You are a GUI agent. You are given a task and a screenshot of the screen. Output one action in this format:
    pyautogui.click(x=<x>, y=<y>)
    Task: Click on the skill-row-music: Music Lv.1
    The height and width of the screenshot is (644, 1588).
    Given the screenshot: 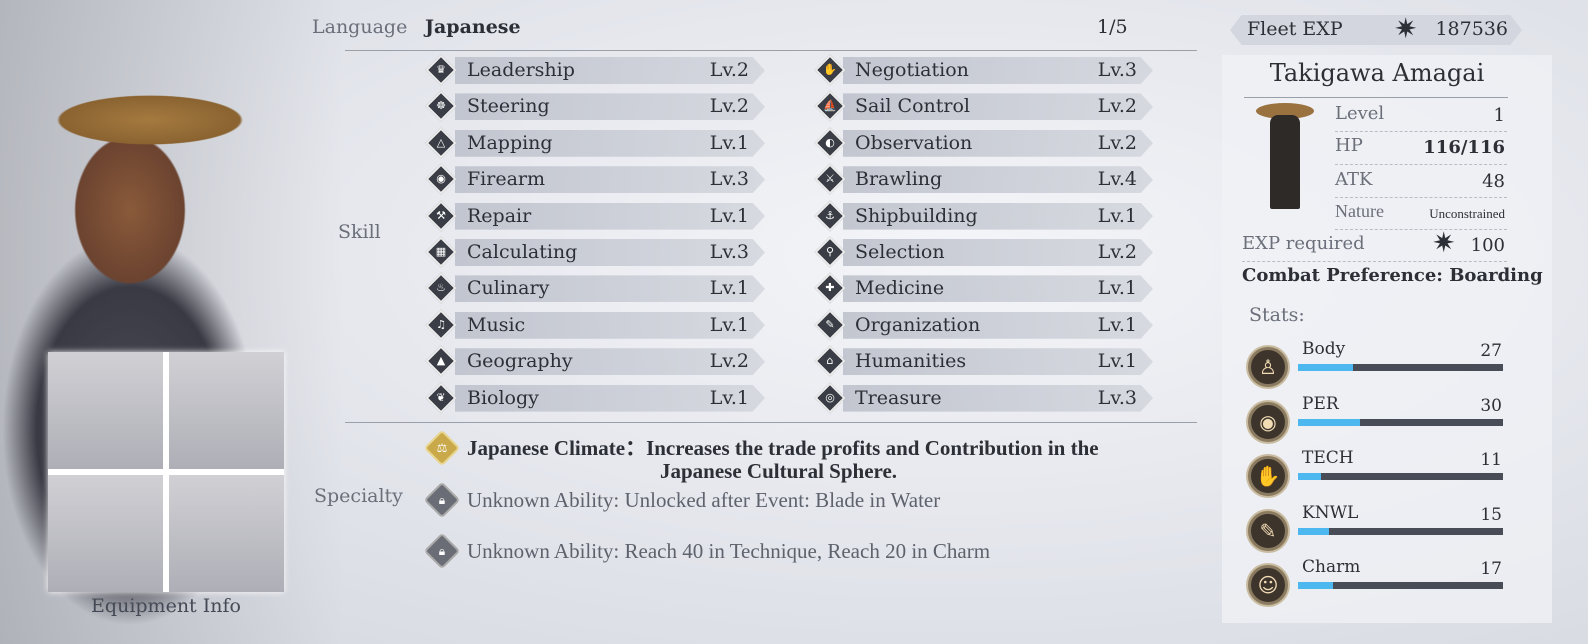 What is the action you would take?
    pyautogui.click(x=610, y=325)
    